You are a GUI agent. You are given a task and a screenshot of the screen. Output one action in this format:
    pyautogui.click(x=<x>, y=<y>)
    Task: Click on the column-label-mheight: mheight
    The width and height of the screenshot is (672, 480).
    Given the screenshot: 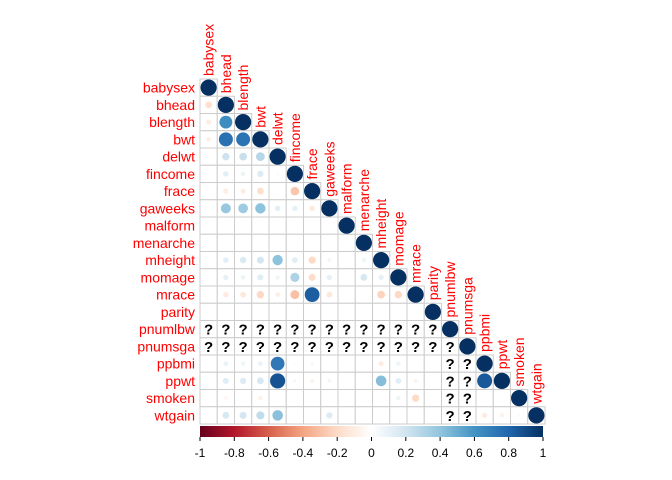 What is the action you would take?
    pyautogui.click(x=381, y=224)
    